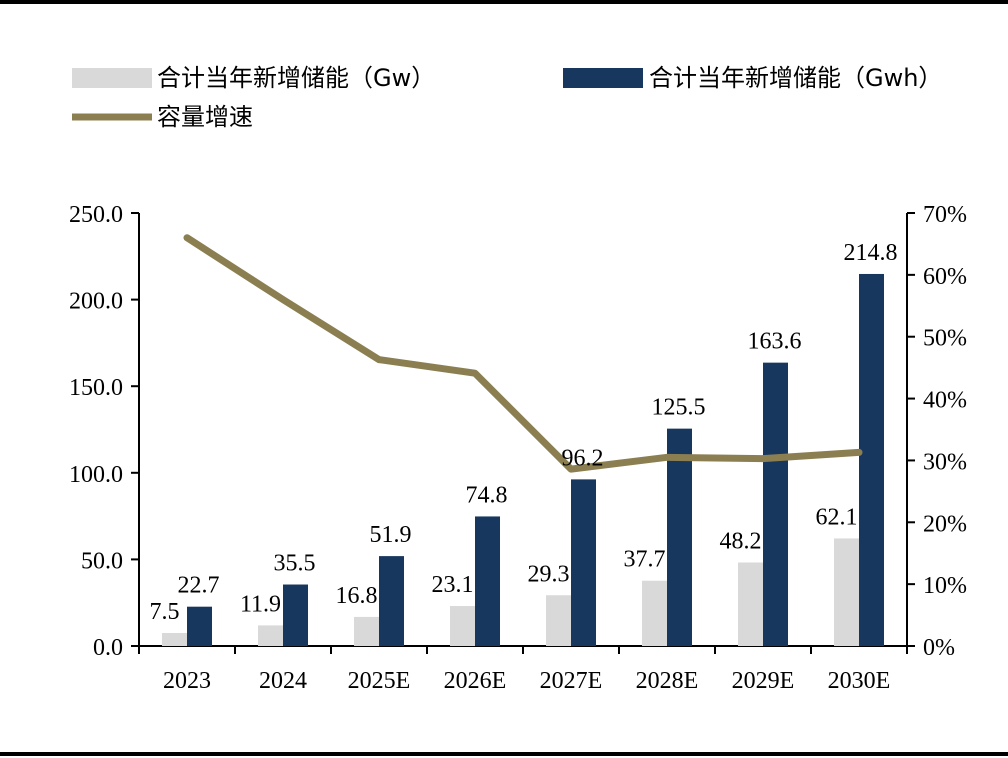 The height and width of the screenshot is (758, 1008). Describe the element at coordinates (763, 681) in the screenshot. I see `x-tick-label: 2029E` at that location.